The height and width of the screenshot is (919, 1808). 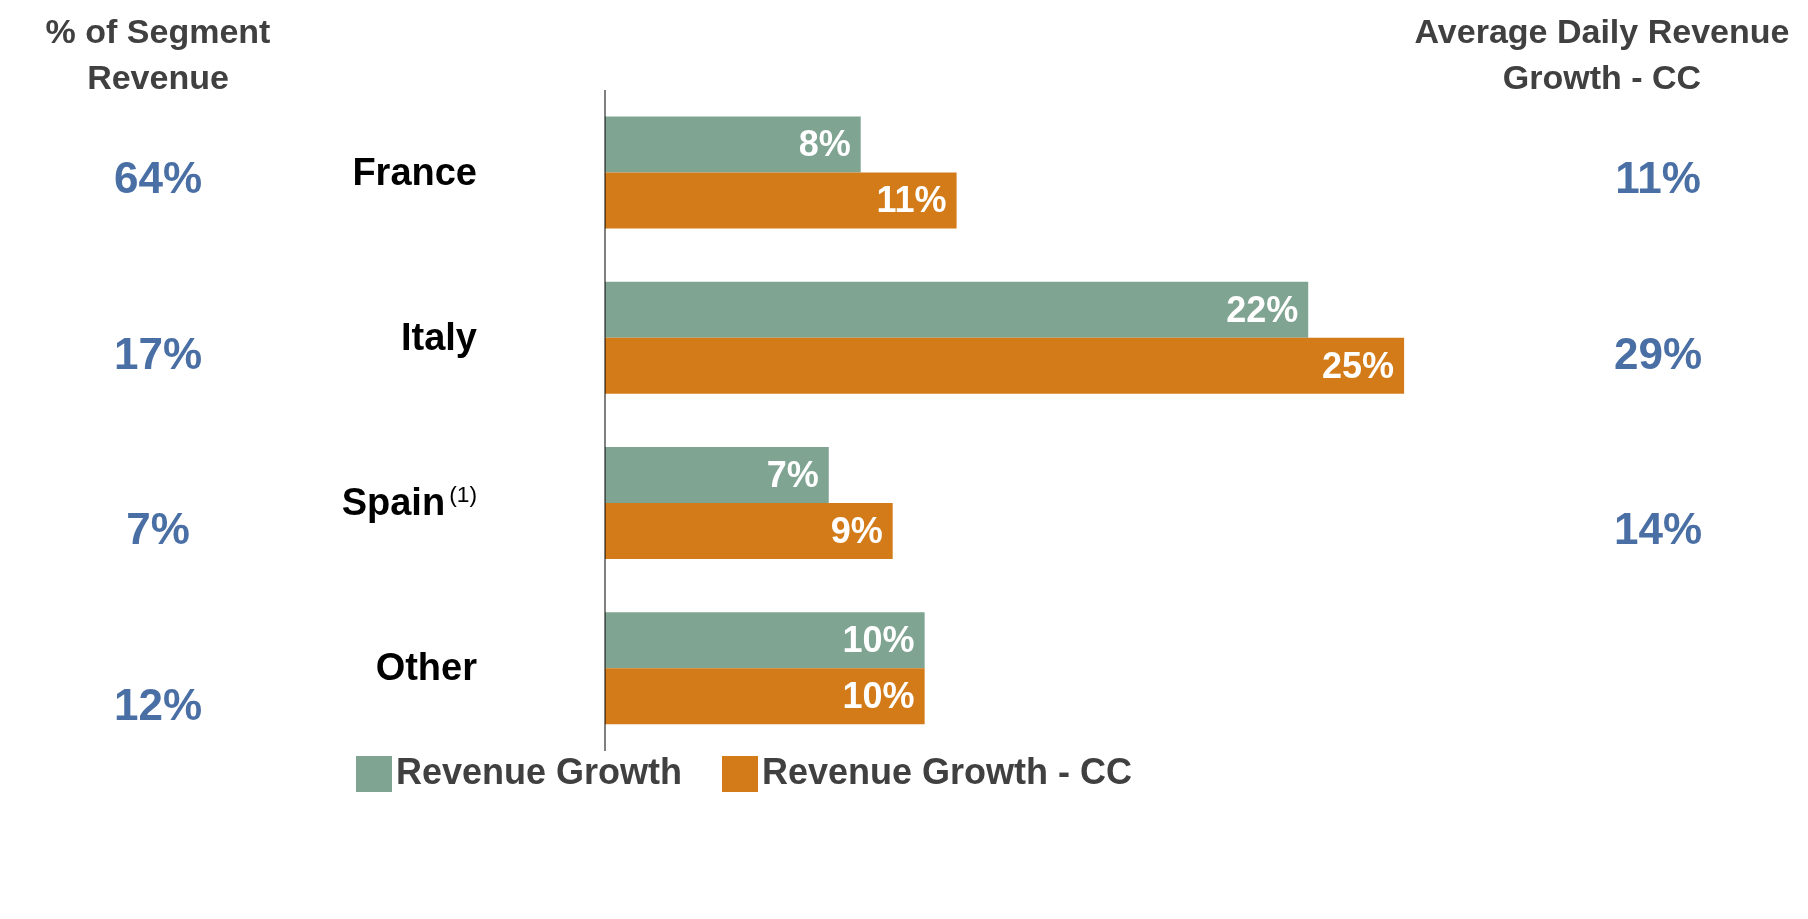 I want to click on text: 29%, so click(x=1658, y=353).